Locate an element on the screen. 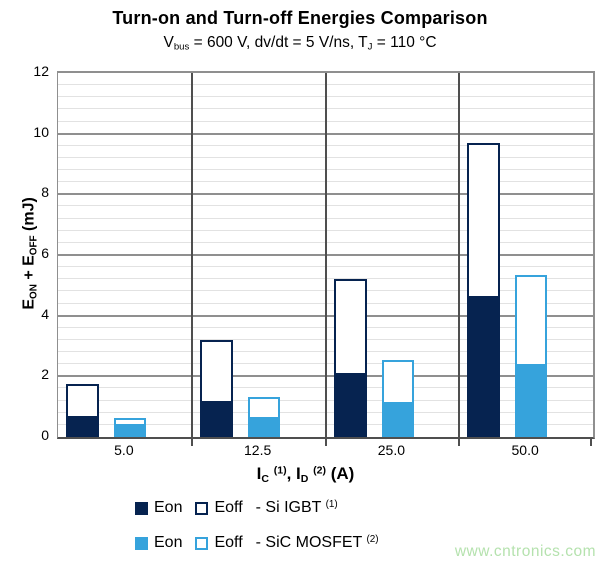 The width and height of the screenshot is (600, 567). chart-title: Turn-on and Turn-off Energies Comparison is located at coordinates (300, 18).